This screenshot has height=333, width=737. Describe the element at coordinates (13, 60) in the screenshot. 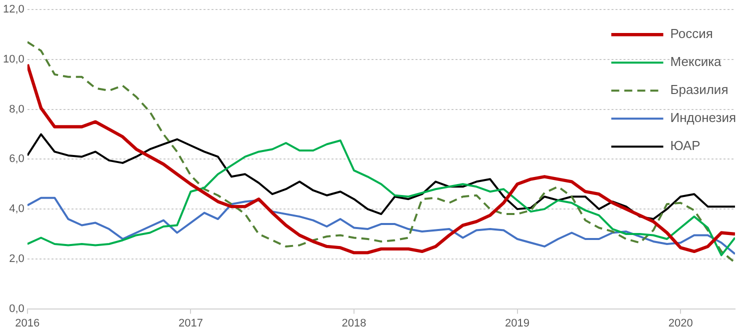

I see `y-tick-label: 10,0` at that location.